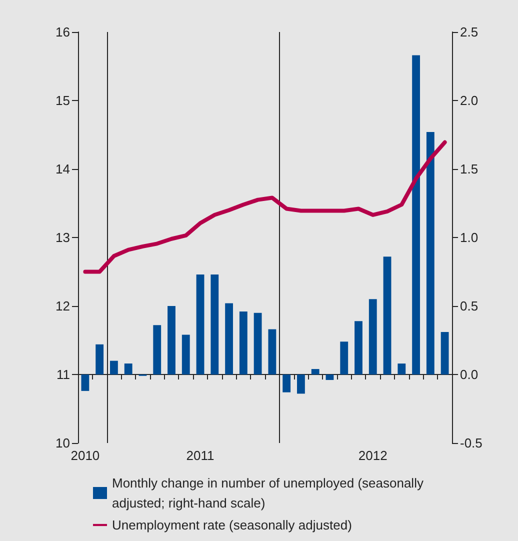 Image resolution: width=518 pixels, height=541 pixels. Describe the element at coordinates (63, 306) in the screenshot. I see `y-tick-label: 12` at that location.